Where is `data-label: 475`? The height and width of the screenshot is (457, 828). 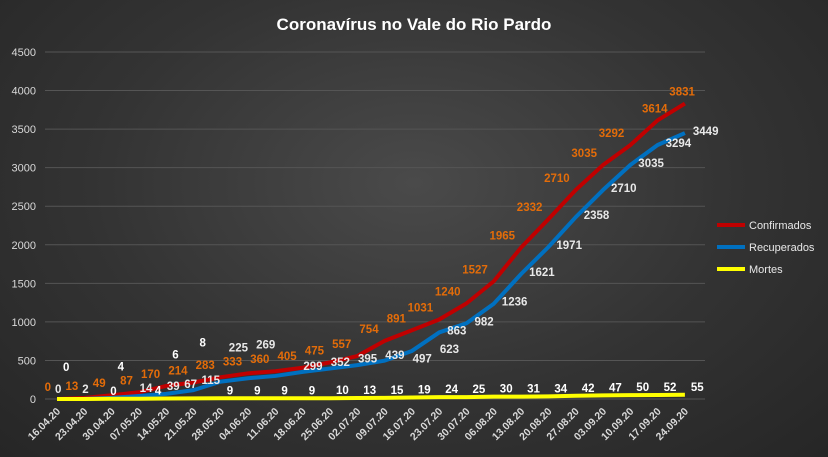 data-label: 475 is located at coordinates (315, 351).